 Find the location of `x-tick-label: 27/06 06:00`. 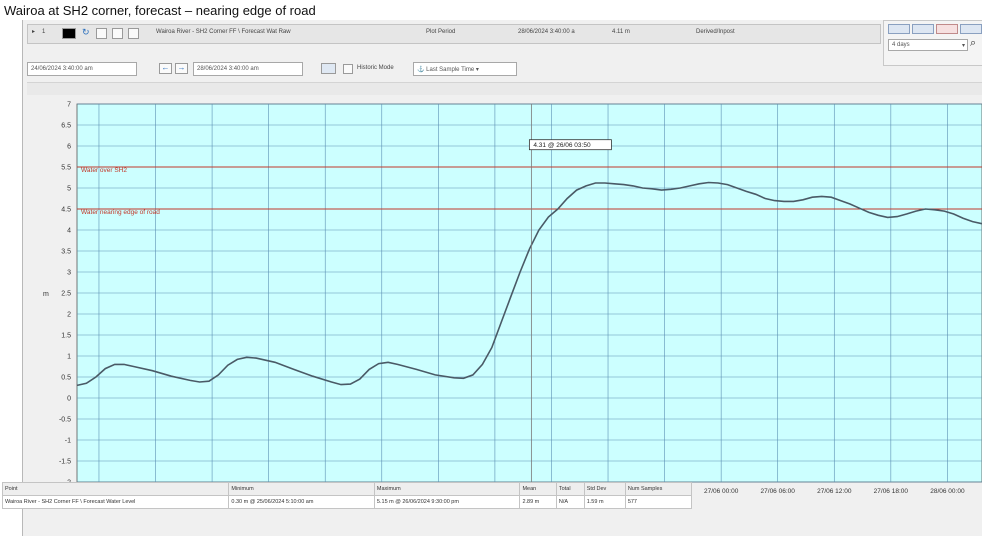

x-tick-label: 27/06 06:00 is located at coordinates (778, 491).